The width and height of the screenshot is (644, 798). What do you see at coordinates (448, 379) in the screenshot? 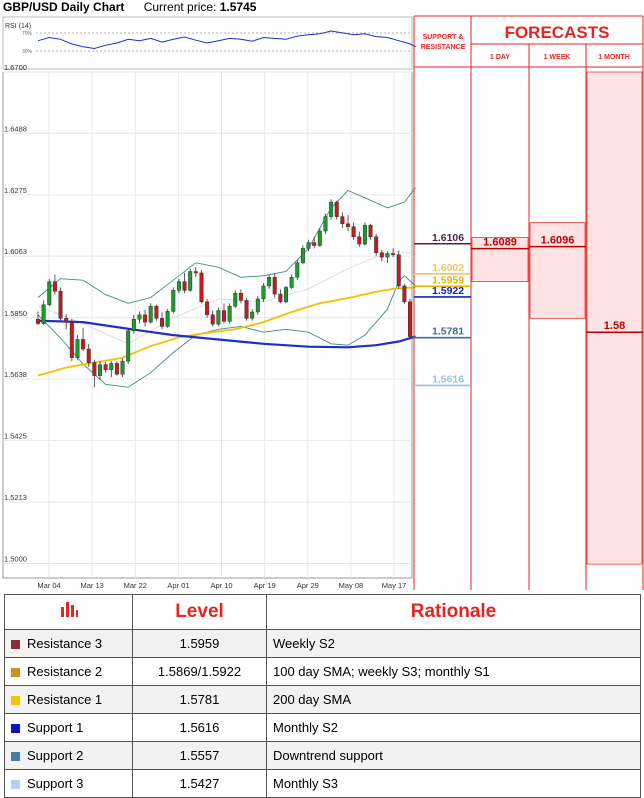
I see `level-label: 1.5616` at bounding box center [448, 379].